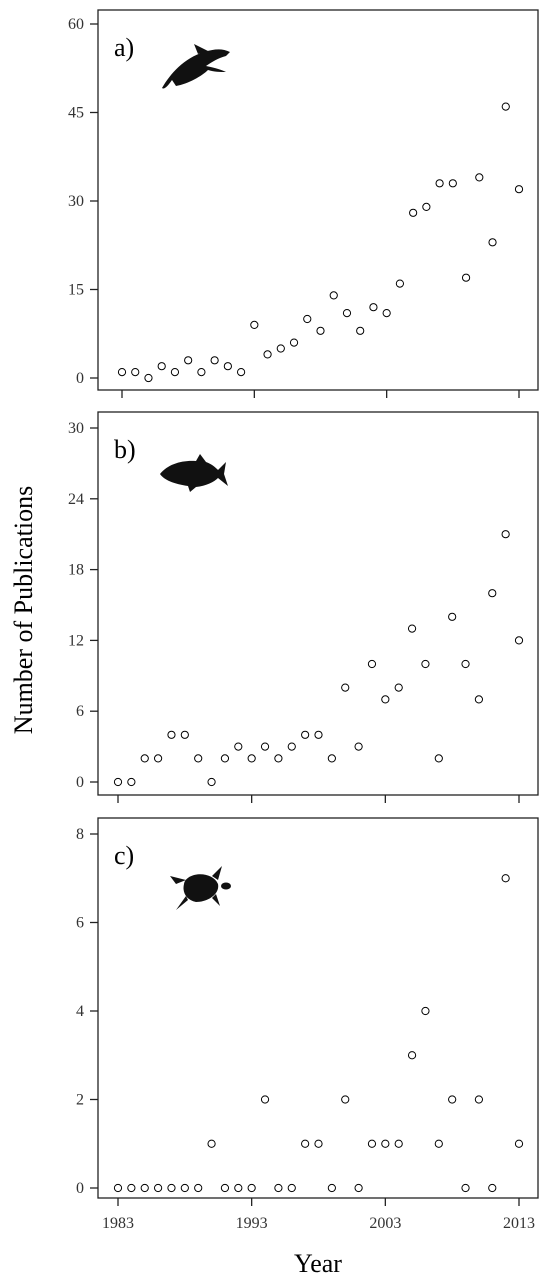 The image size is (553, 1283). Describe the element at coordinates (252, 1223) in the screenshot. I see `x-tick-label: 1993` at that location.